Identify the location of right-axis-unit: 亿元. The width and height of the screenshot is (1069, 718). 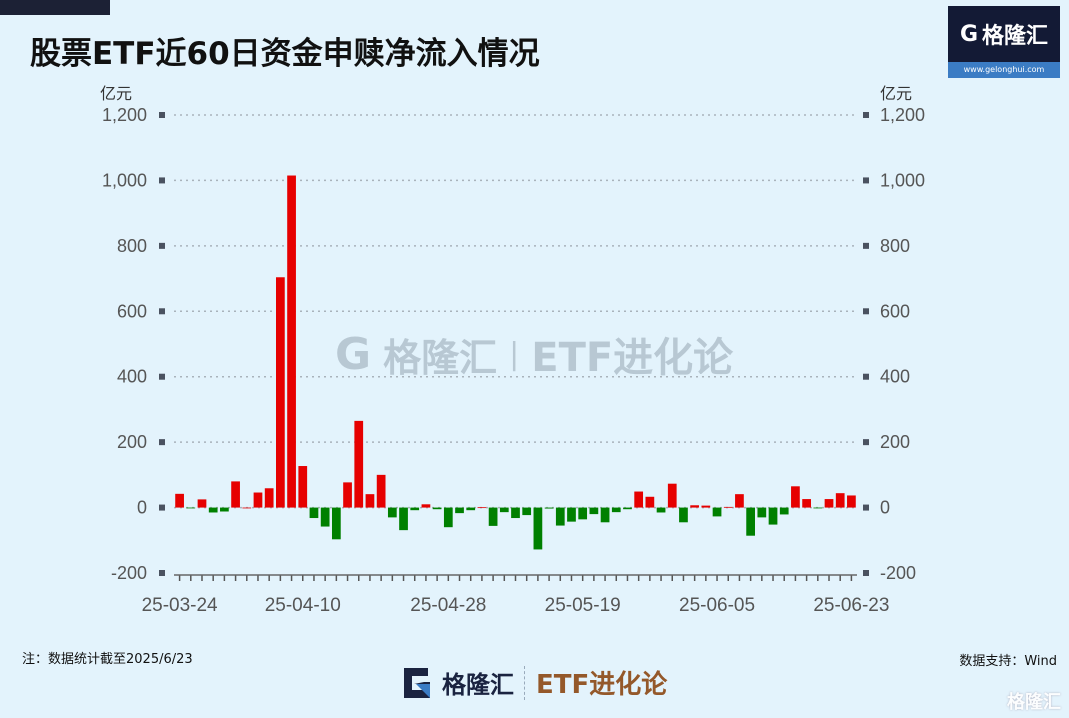
(896, 93).